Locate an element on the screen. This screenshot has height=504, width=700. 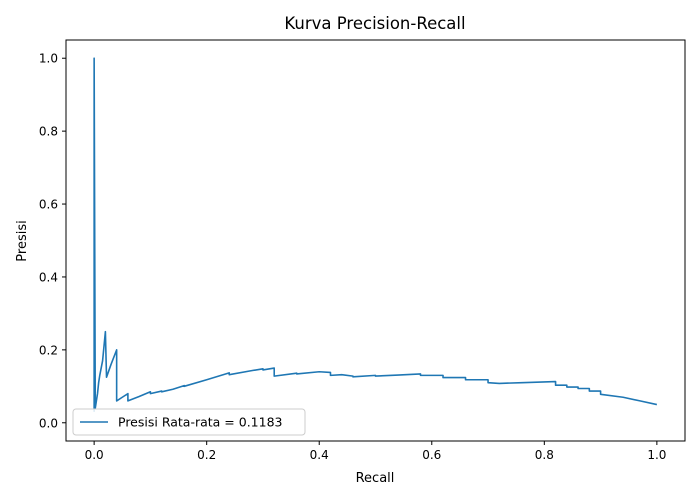
legend-label: Presisi Rata-rata = 0.1183 is located at coordinates (200, 422).